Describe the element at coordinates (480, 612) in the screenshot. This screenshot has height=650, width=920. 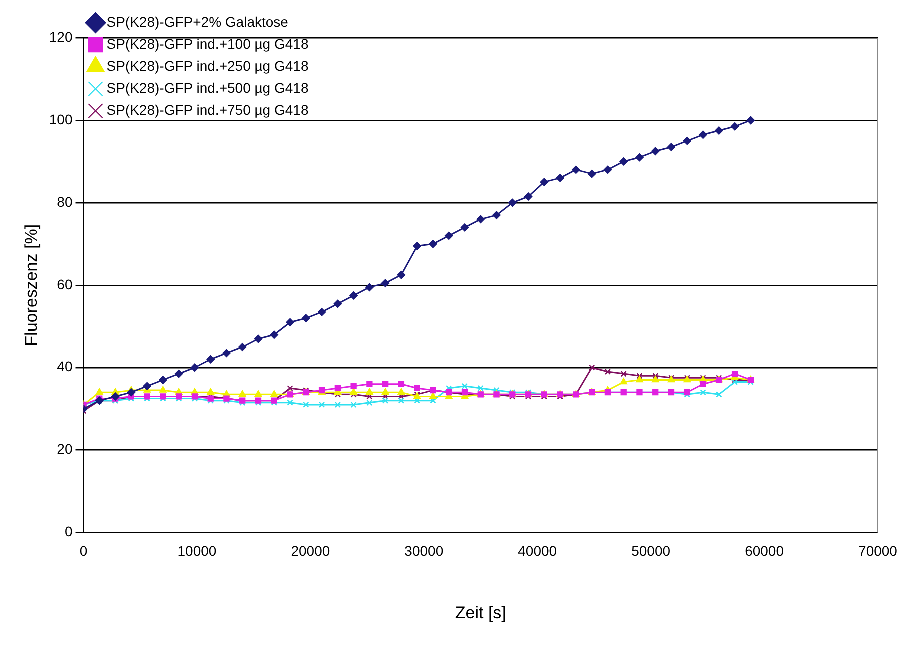
I see `x-axis-title: Zeit [s]` at that location.